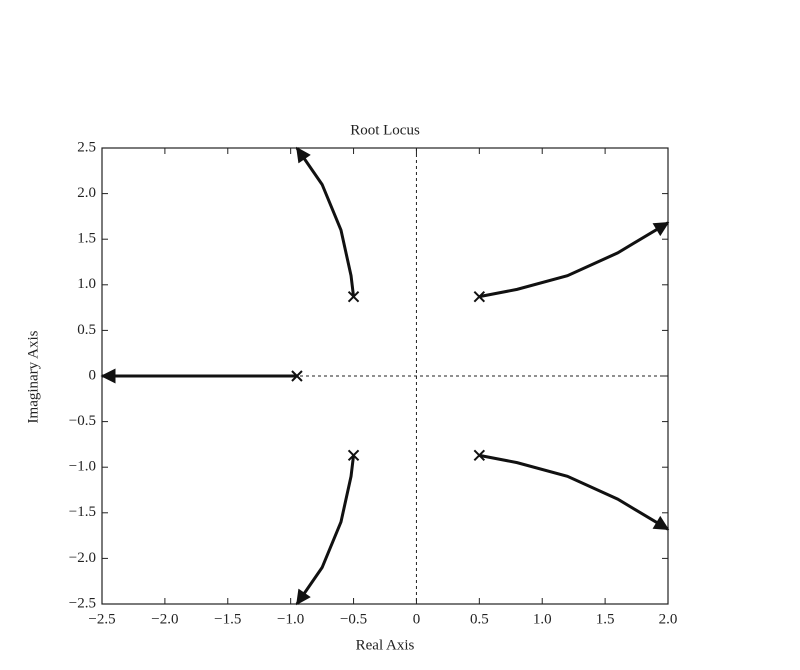 The width and height of the screenshot is (800, 670). What do you see at coordinates (542, 619) in the screenshot?
I see `x-tick-label: 1.0` at bounding box center [542, 619].